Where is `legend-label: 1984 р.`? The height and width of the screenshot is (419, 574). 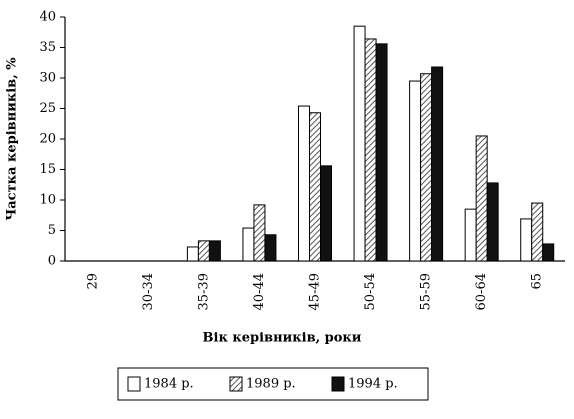
legend-label: 1984 р. is located at coordinates (169, 384).